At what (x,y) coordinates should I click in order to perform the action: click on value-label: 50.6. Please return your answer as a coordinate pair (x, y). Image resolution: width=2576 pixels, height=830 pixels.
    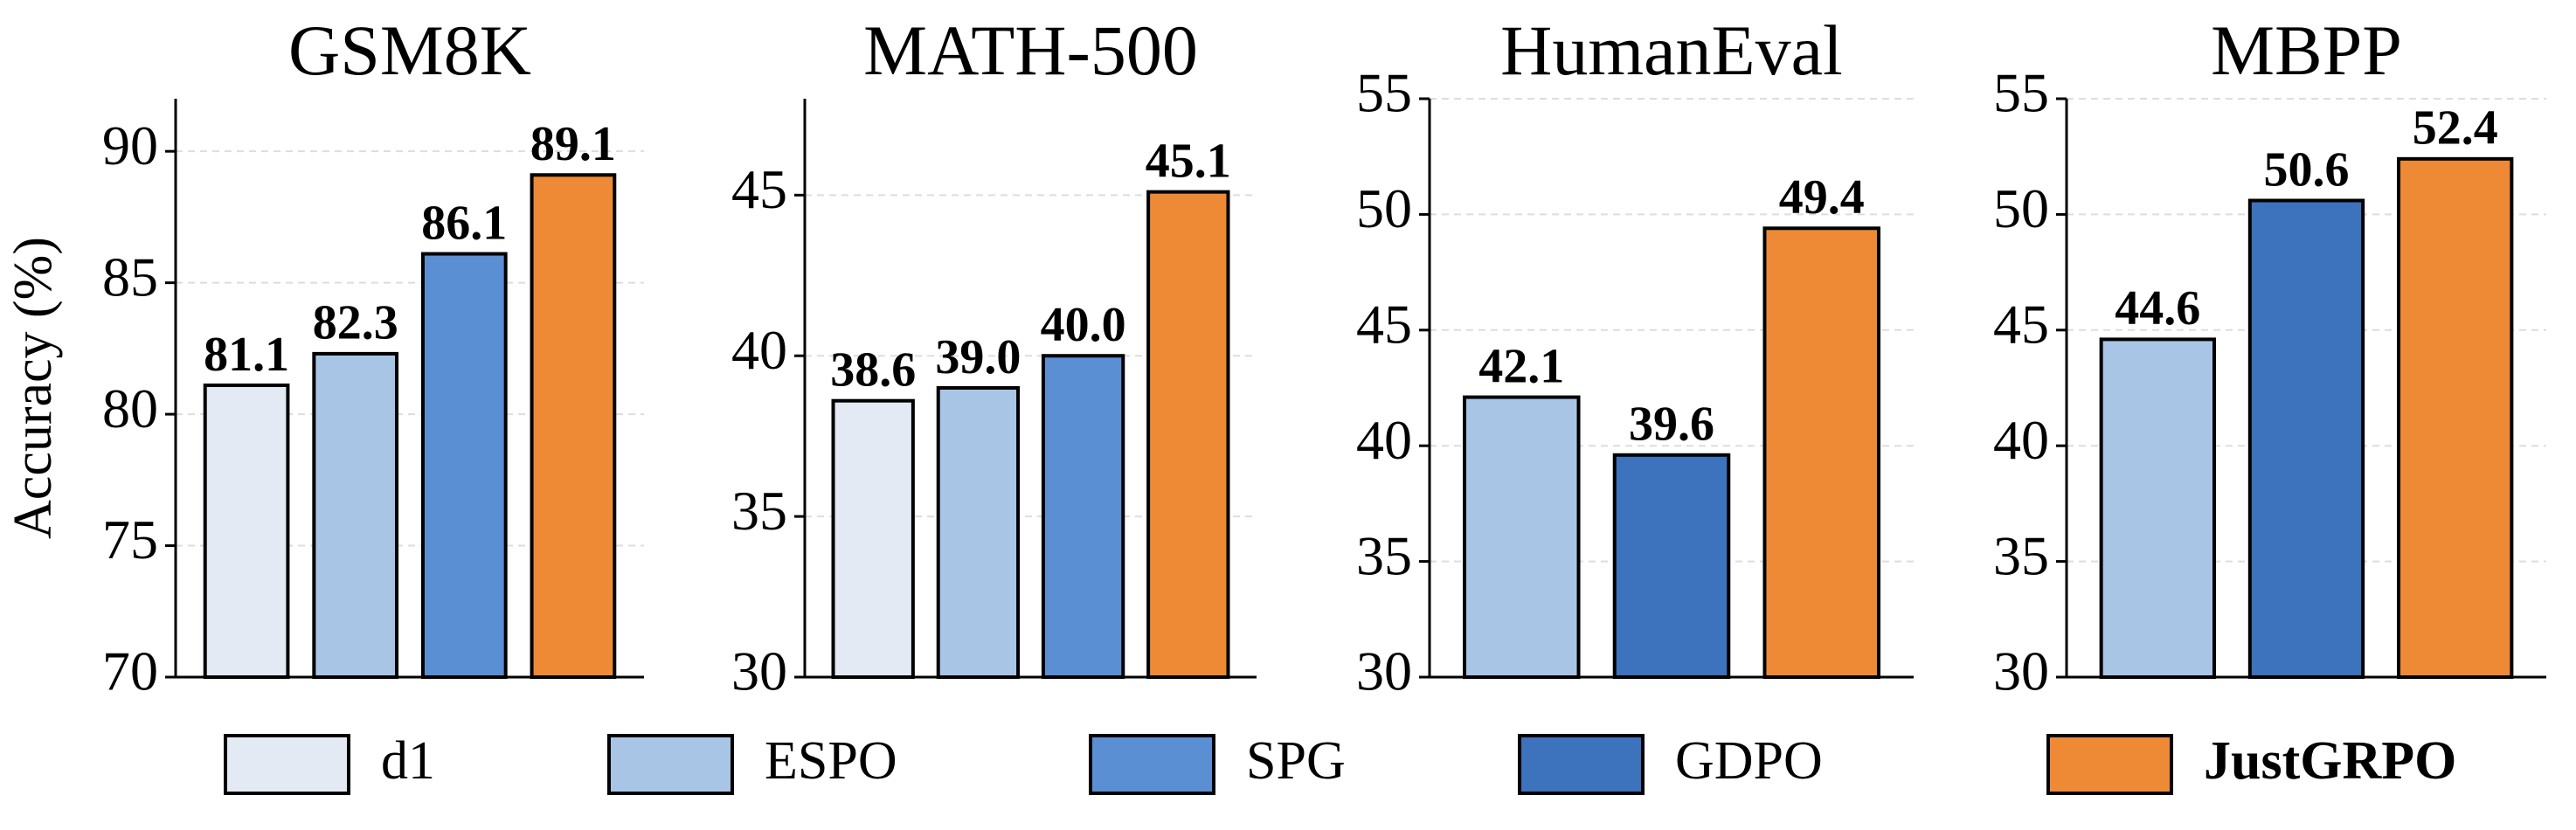
    Looking at the image, I should click on (2307, 169).